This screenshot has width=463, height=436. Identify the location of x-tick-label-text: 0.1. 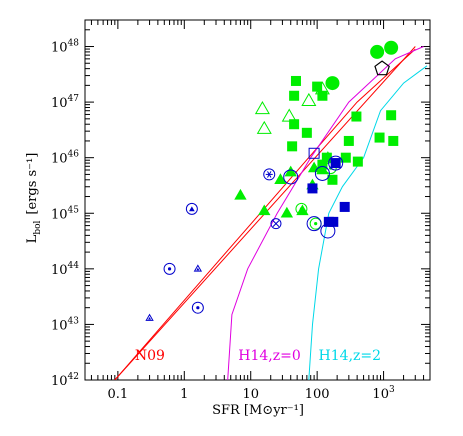
(118, 394).